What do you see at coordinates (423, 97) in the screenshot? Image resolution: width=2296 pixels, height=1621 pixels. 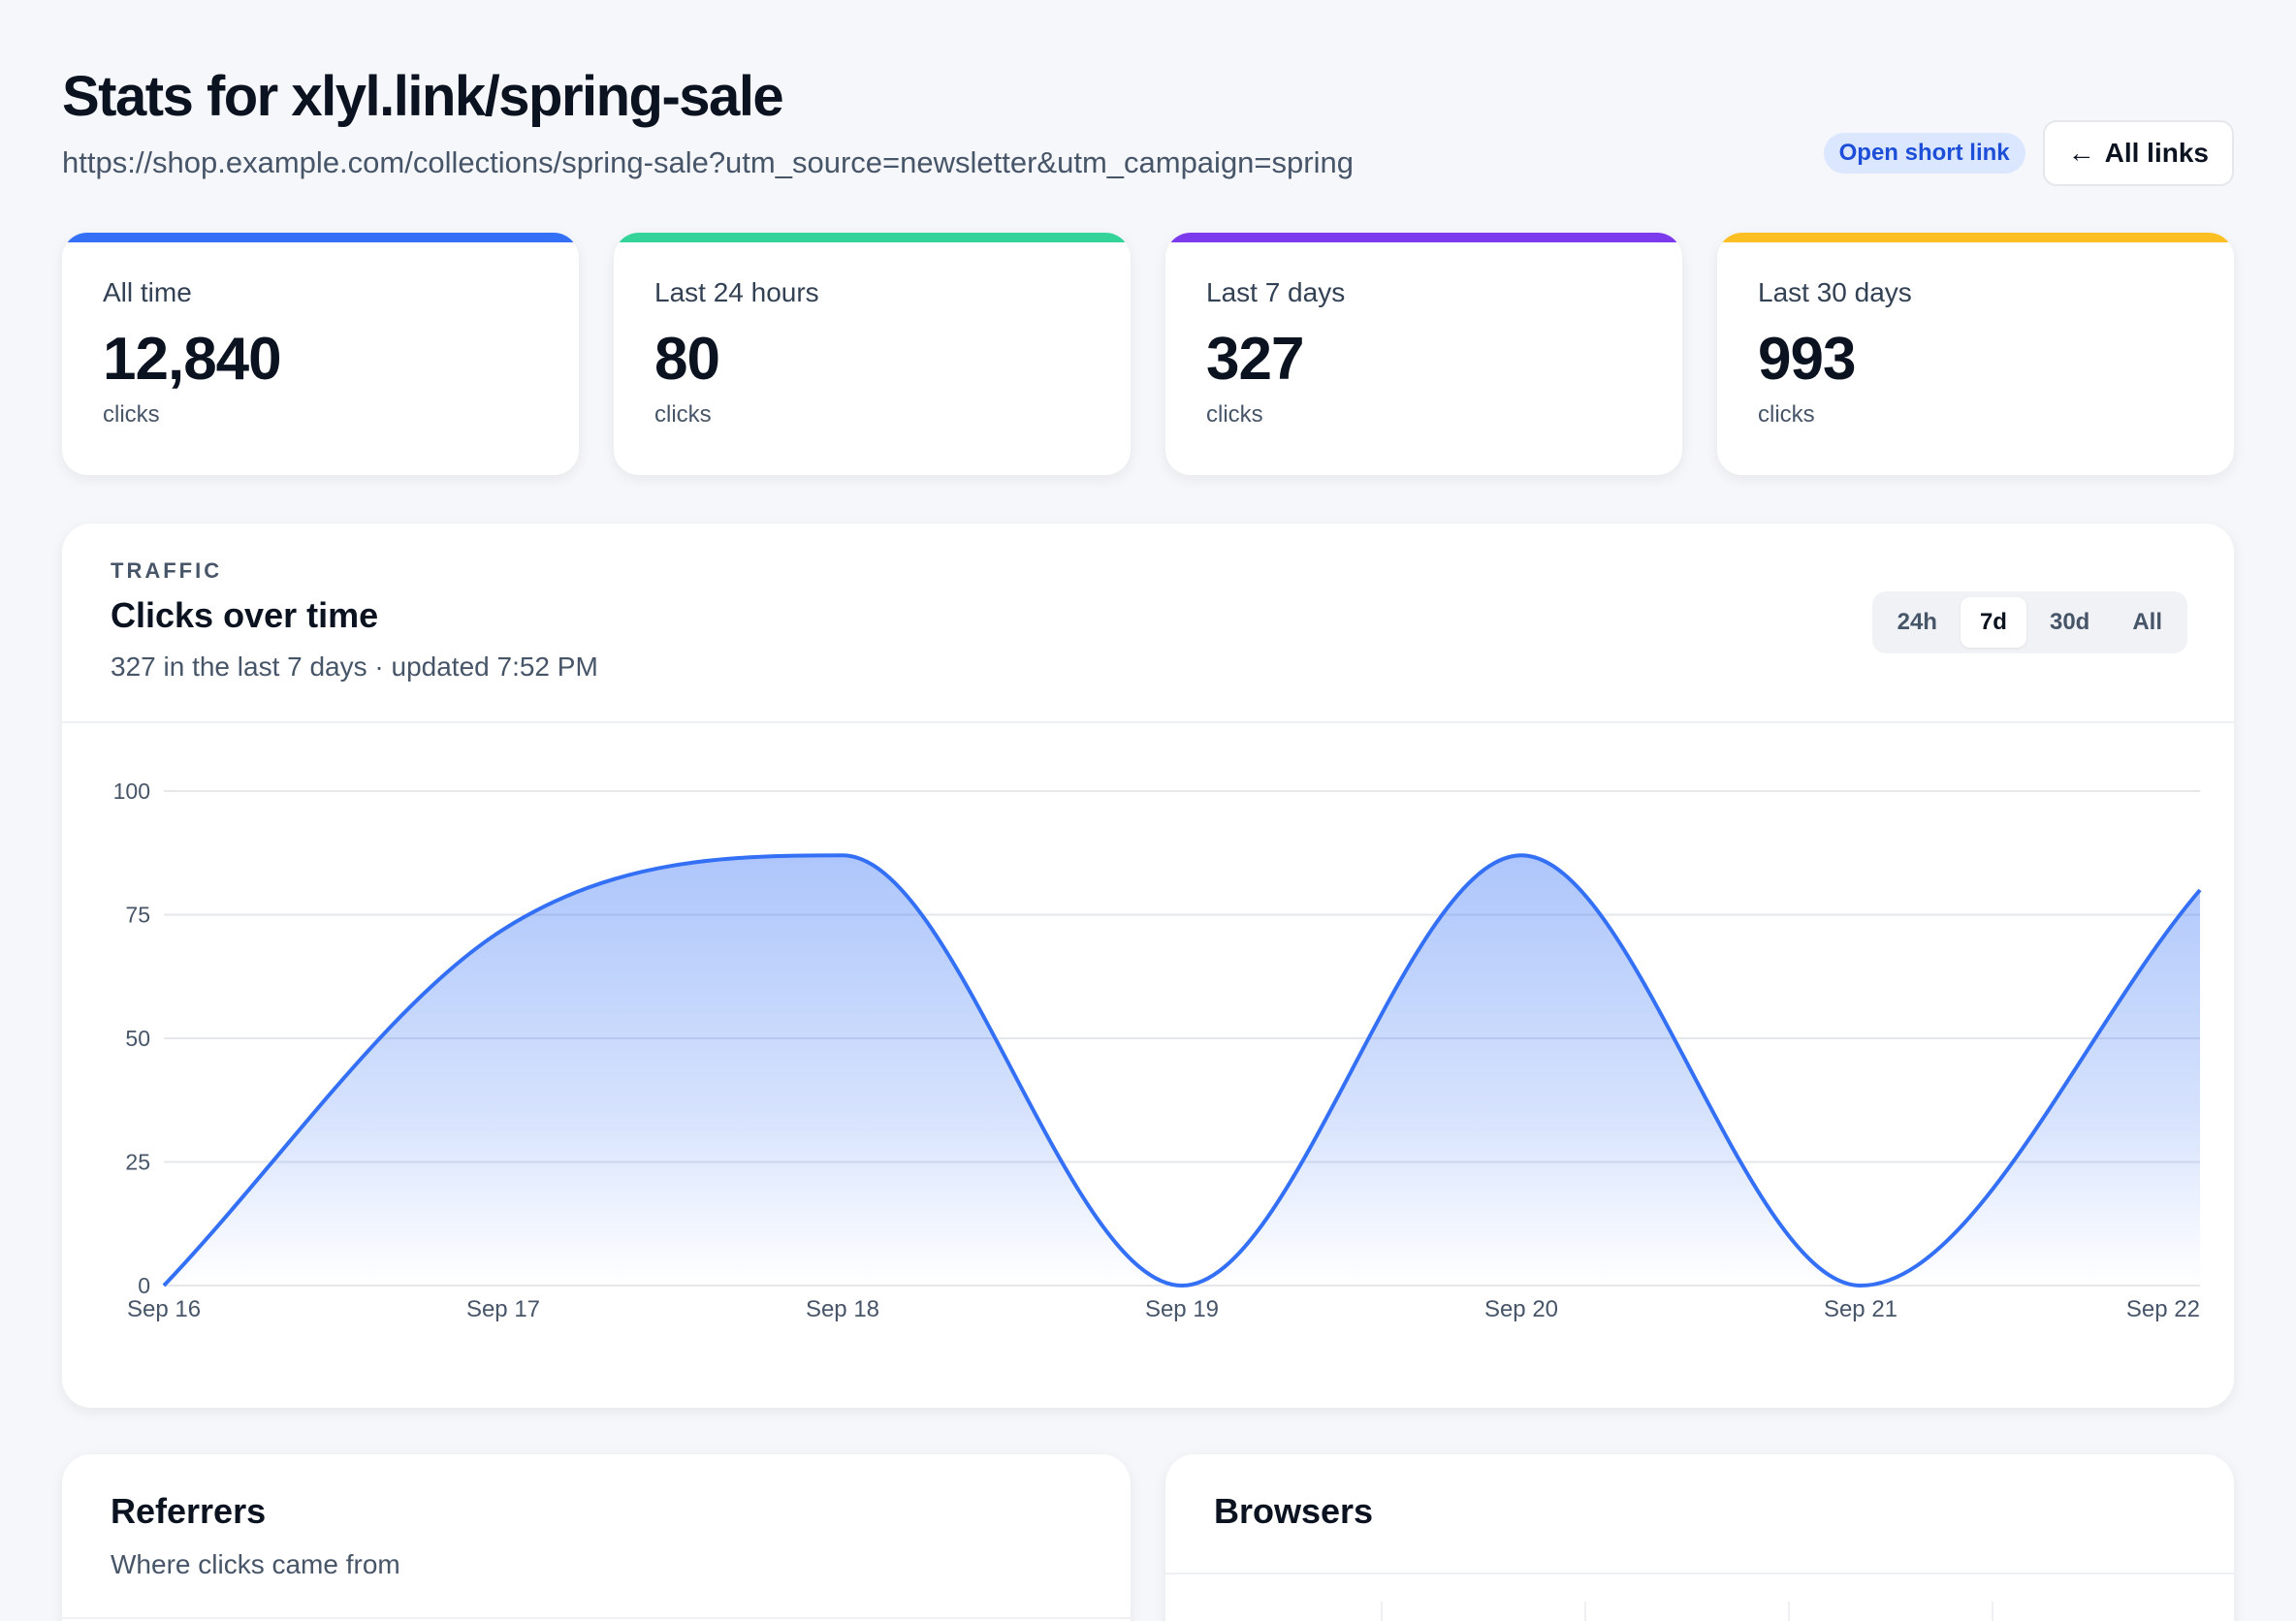 I see `page-title: Stats for xlyl.link/spring-sale` at bounding box center [423, 97].